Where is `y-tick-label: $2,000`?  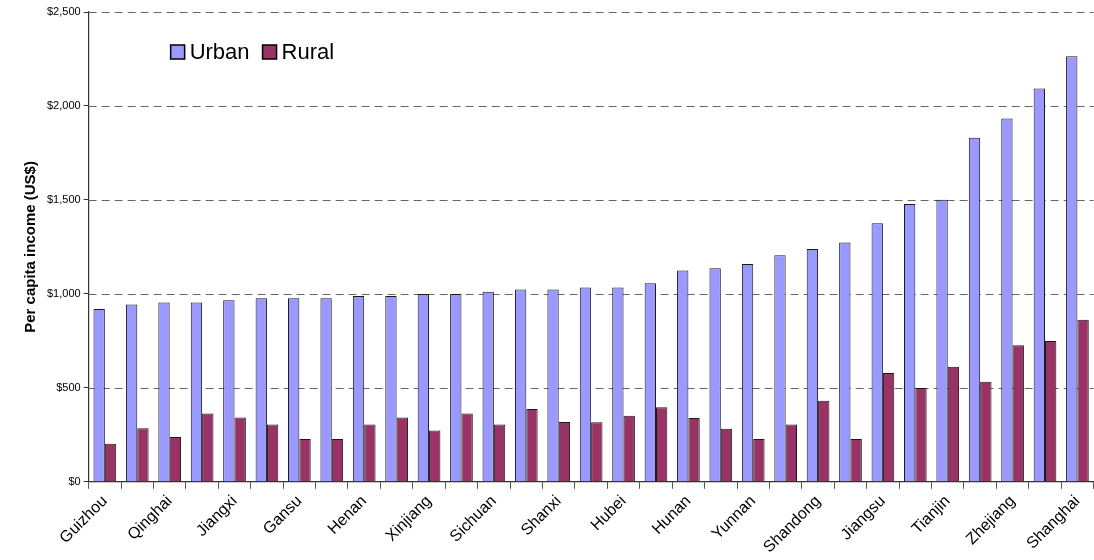
y-tick-label: $2,000 is located at coordinates (63, 105).